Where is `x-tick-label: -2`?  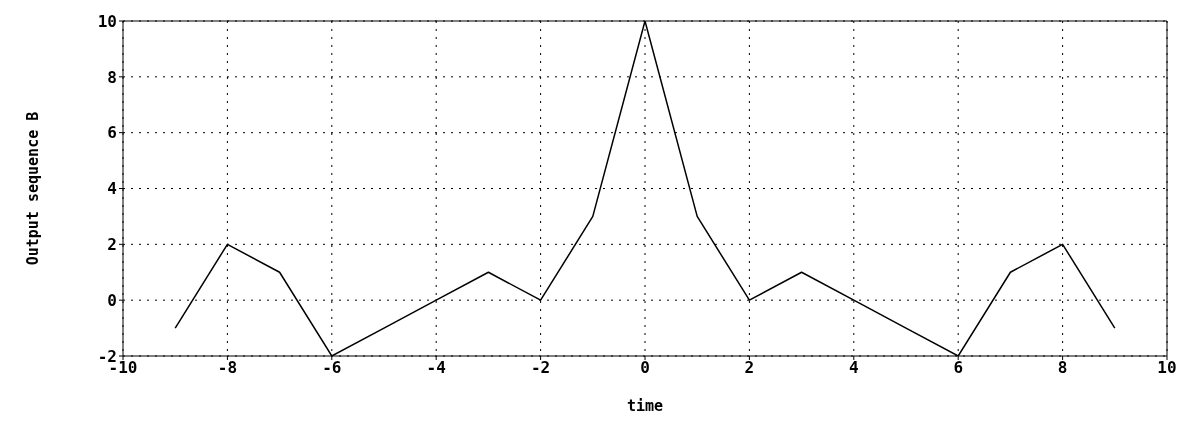 x-tick-label: -2 is located at coordinates (540, 368).